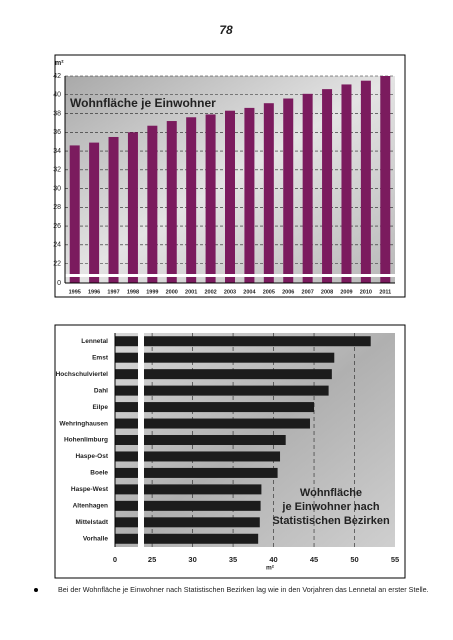 The image size is (453, 640). What do you see at coordinates (143, 103) in the screenshot?
I see `chart-title: Wohnfläche je Einwohner` at bounding box center [143, 103].